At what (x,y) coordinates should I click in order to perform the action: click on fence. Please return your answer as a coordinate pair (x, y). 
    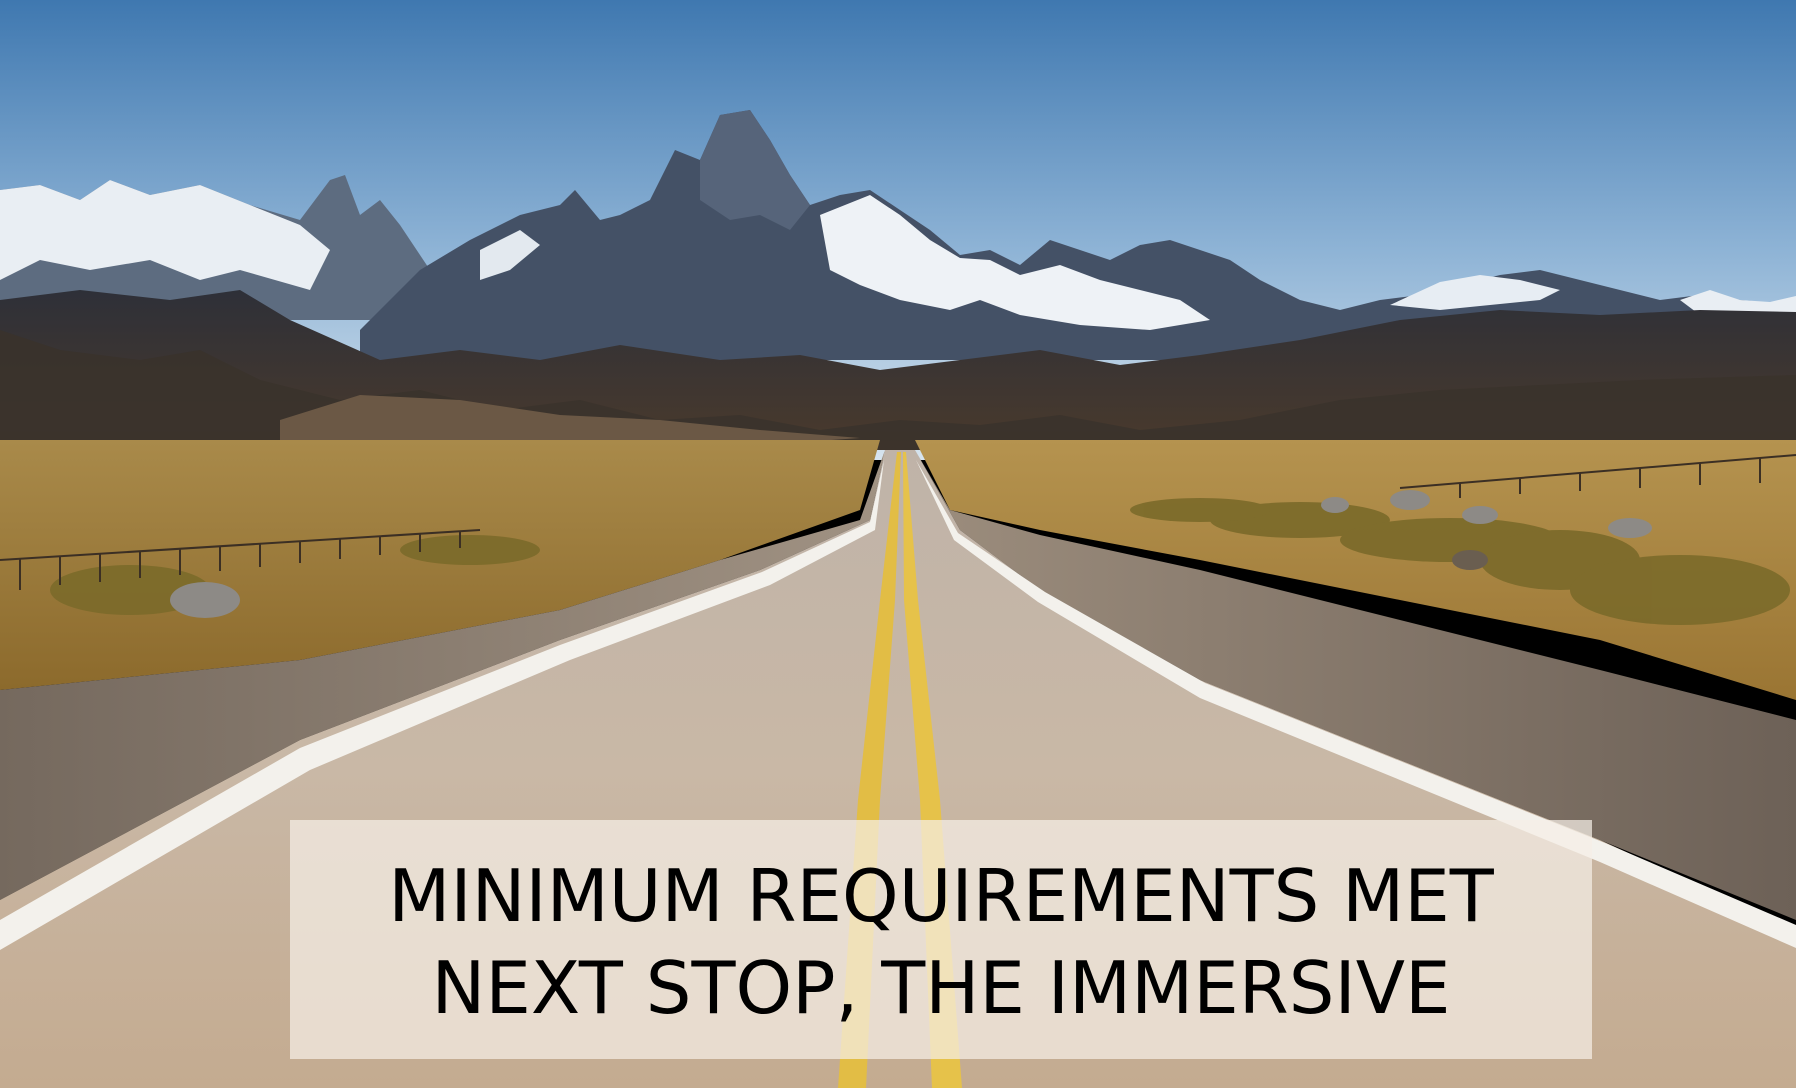
    Looking at the image, I should click on (898, 522).